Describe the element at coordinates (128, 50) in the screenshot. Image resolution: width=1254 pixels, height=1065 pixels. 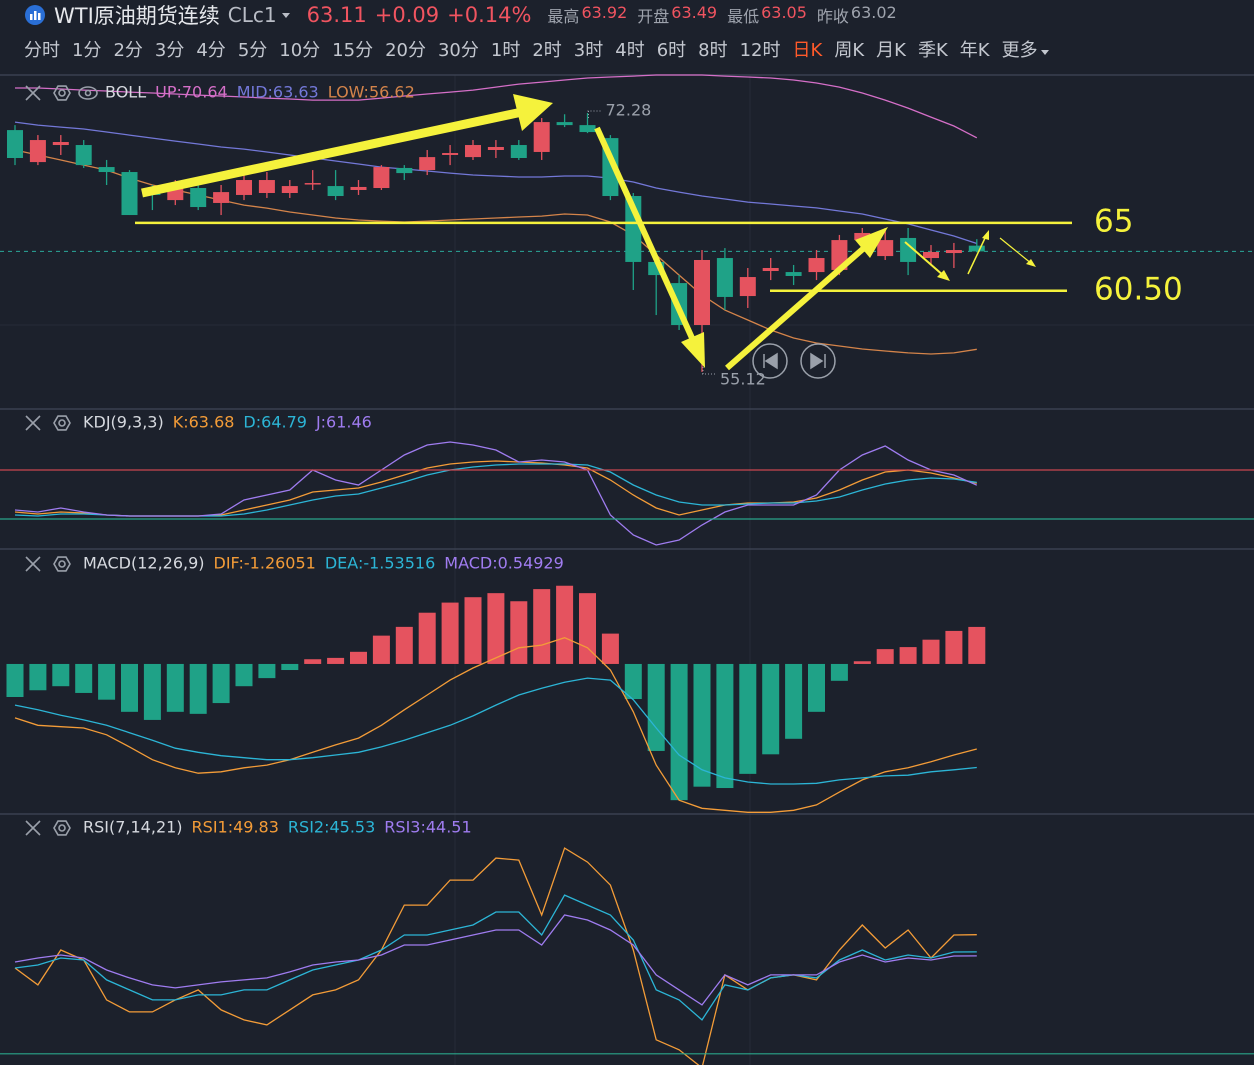
I see `period-tab: 2分` at that location.